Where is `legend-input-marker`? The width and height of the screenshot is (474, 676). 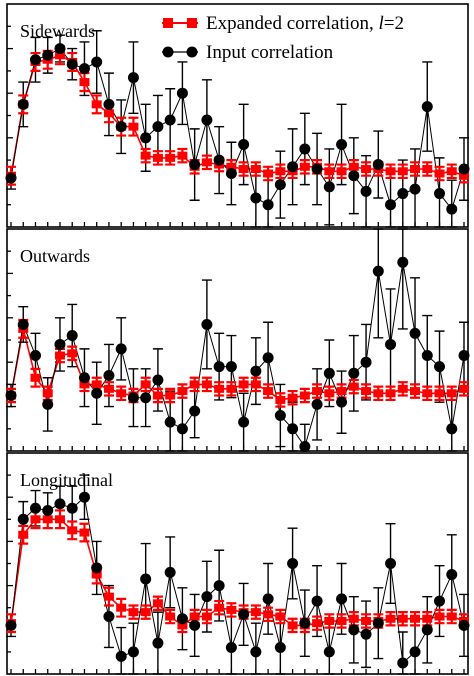 legend-input-marker is located at coordinates (180, 52).